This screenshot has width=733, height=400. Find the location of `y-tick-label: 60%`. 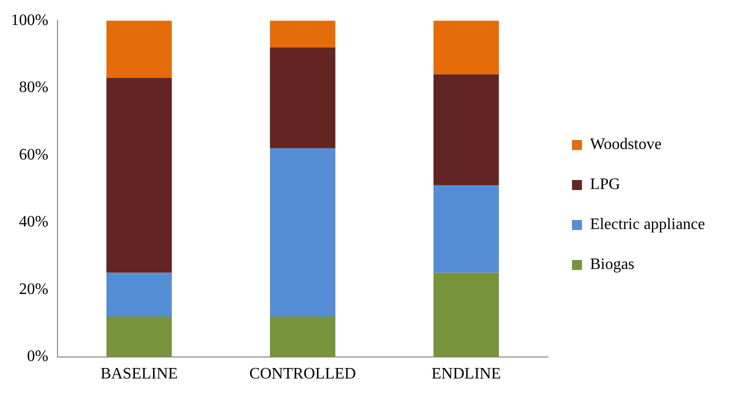

y-tick-label: 60% is located at coordinates (33, 155).